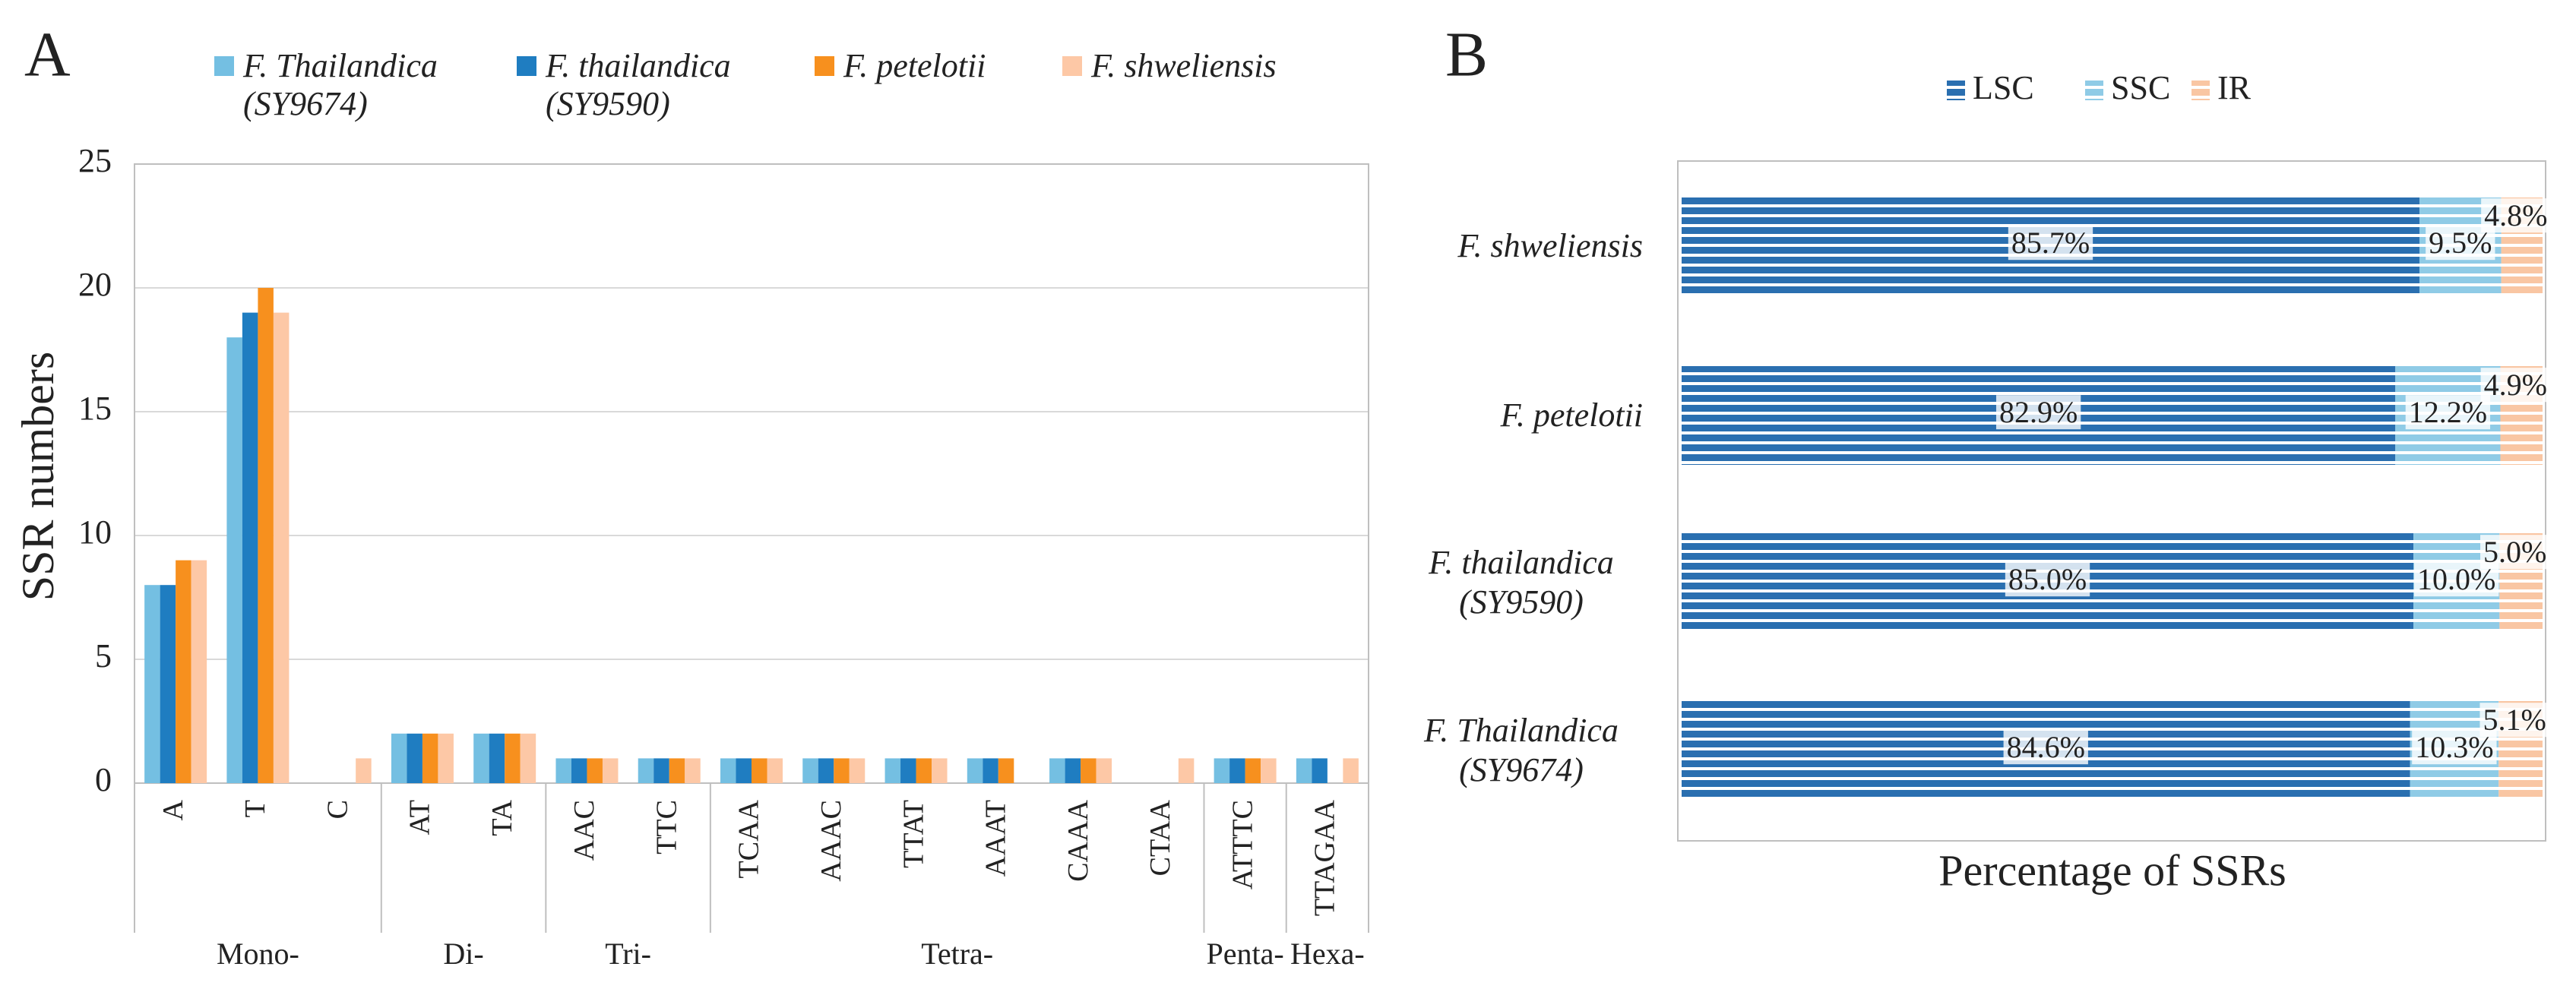 The image size is (2576, 992). Describe the element at coordinates (502, 817) in the screenshot. I see `x-tick-label: TA` at that location.